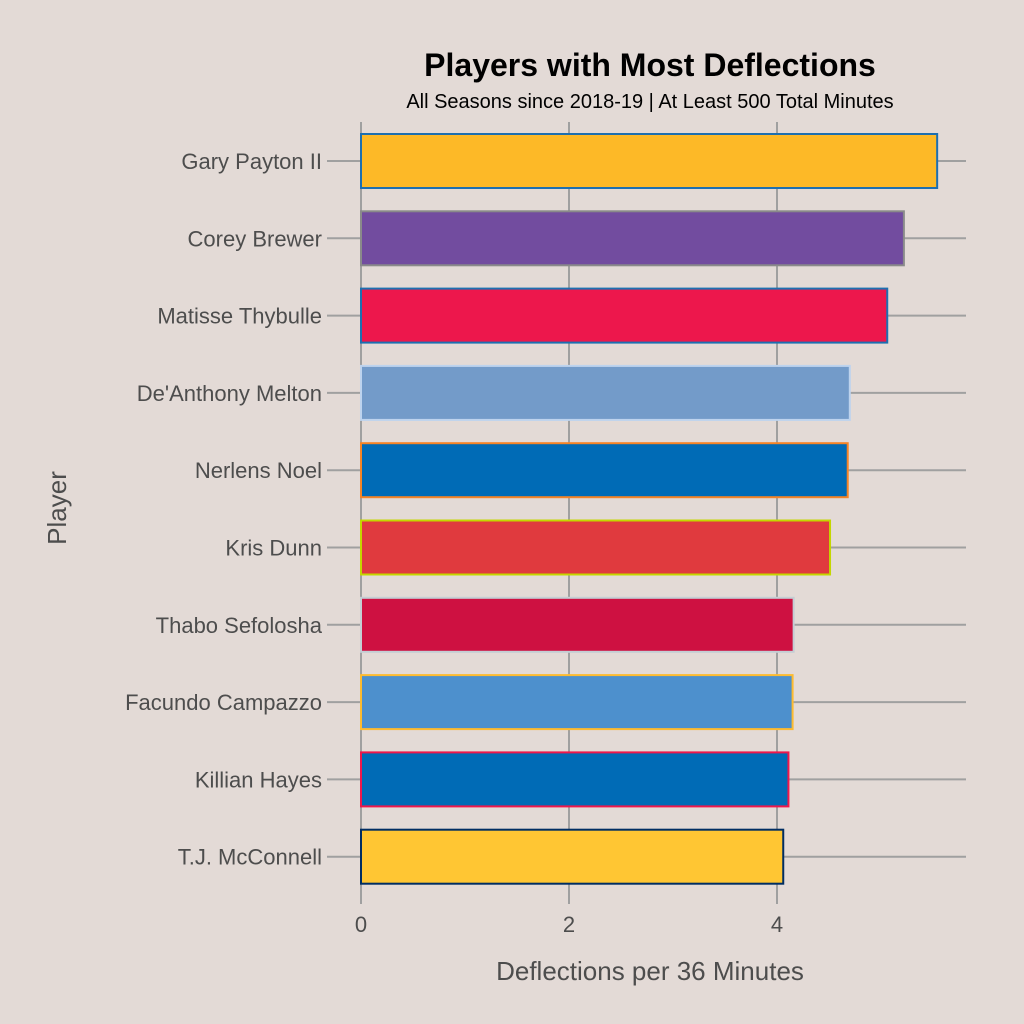  I want to click on y-tick-label: Gary Payton II, so click(251, 161).